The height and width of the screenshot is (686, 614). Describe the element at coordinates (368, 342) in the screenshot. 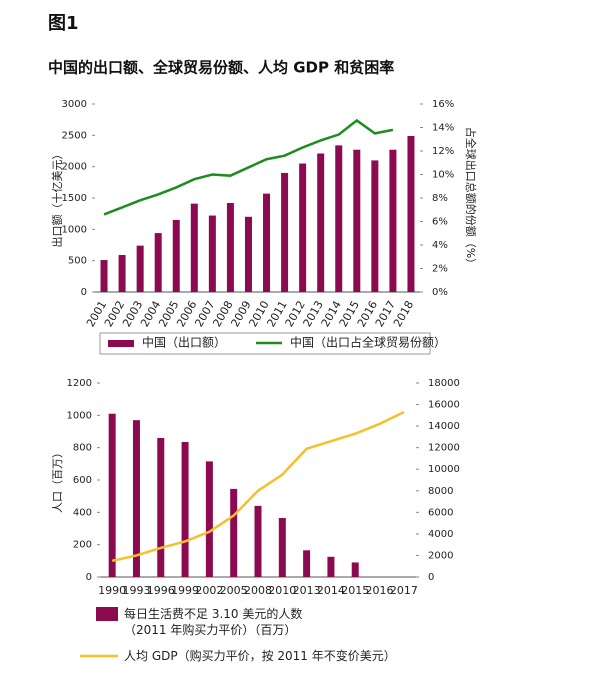

I see `legend-label: 中国（出口占全球贸易份额）` at that location.